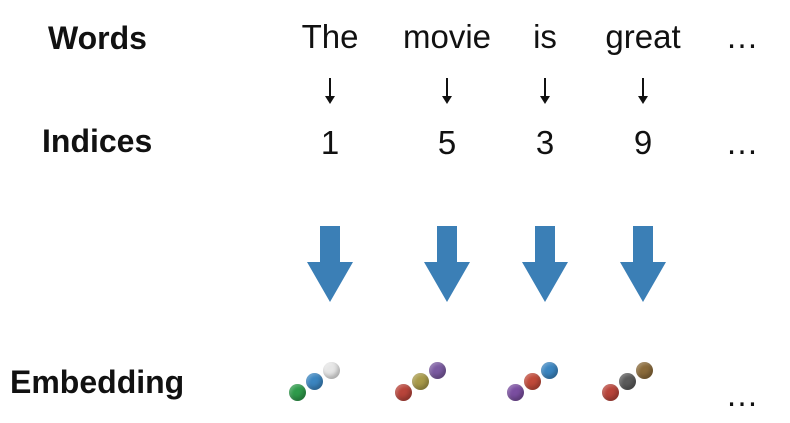 The width and height of the screenshot is (790, 423). I want to click on words-label: Words, so click(97, 38).